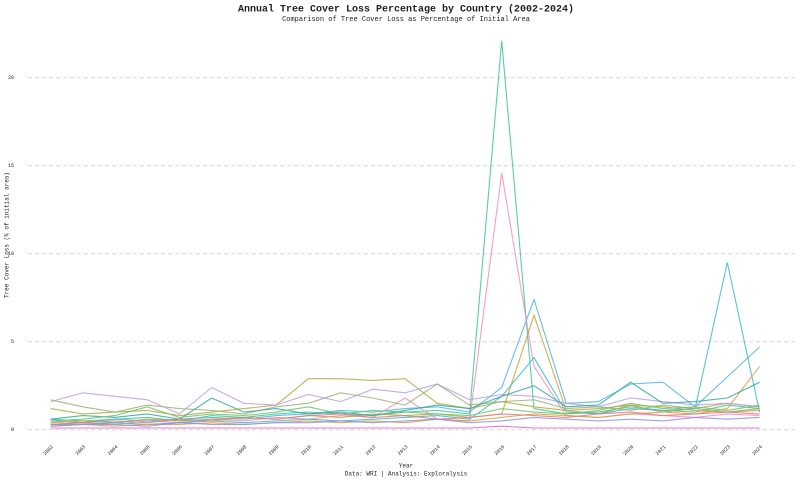 This screenshot has width=800, height=480. What do you see at coordinates (12, 430) in the screenshot?
I see `y-tick-label: 0` at bounding box center [12, 430].